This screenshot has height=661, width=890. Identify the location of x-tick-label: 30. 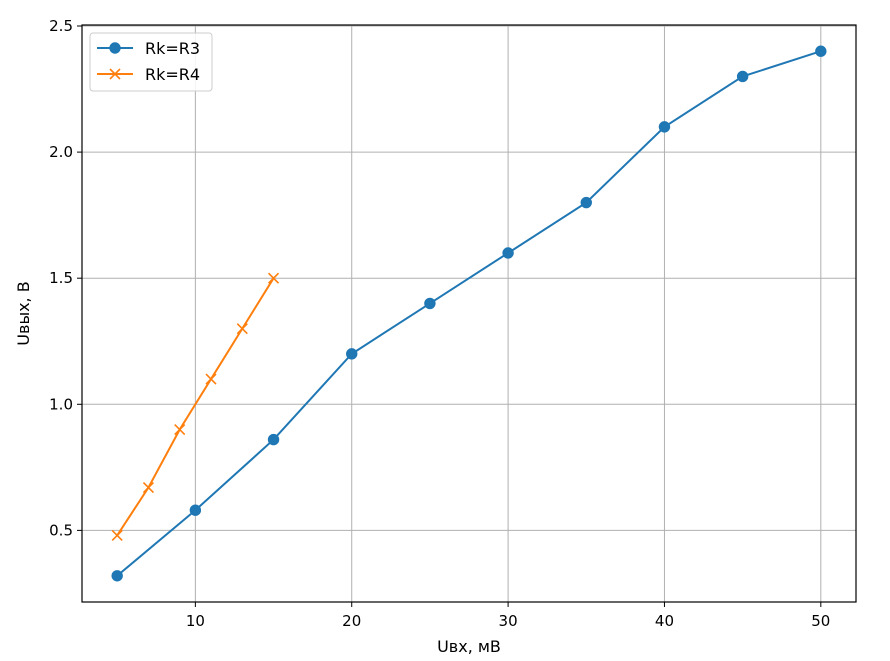
(508, 621).